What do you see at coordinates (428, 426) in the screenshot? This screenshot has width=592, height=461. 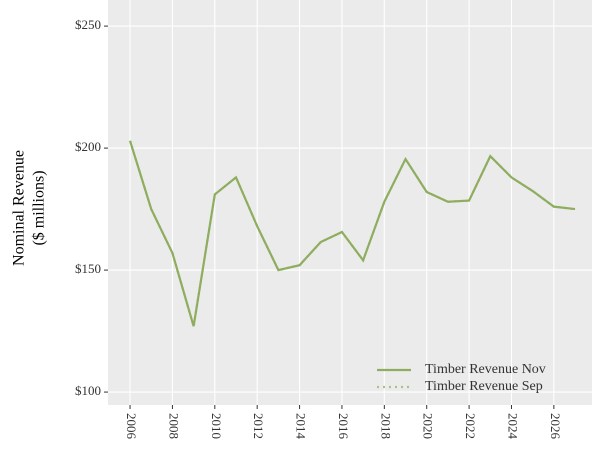 I see `x-tick-label: 2020` at bounding box center [428, 426].